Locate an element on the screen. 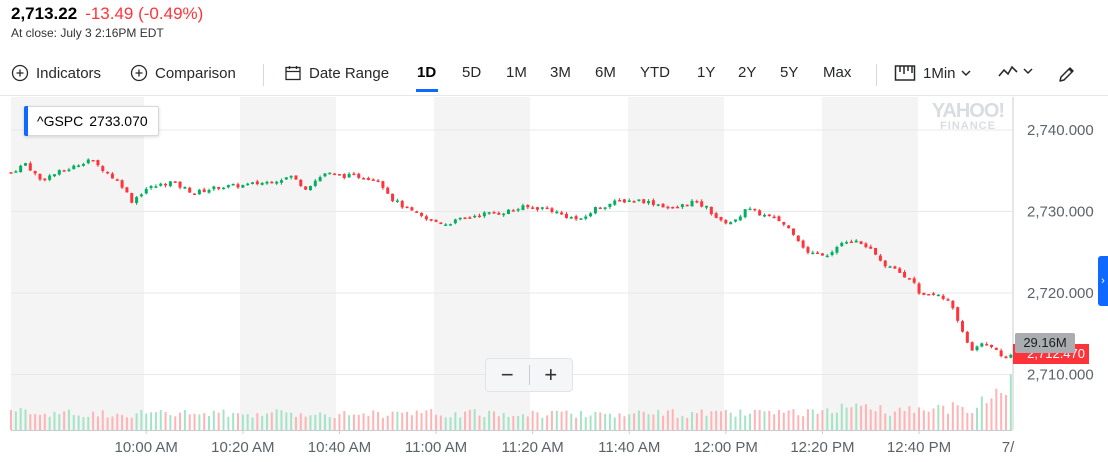  range-5y: 5Y is located at coordinates (789, 72).